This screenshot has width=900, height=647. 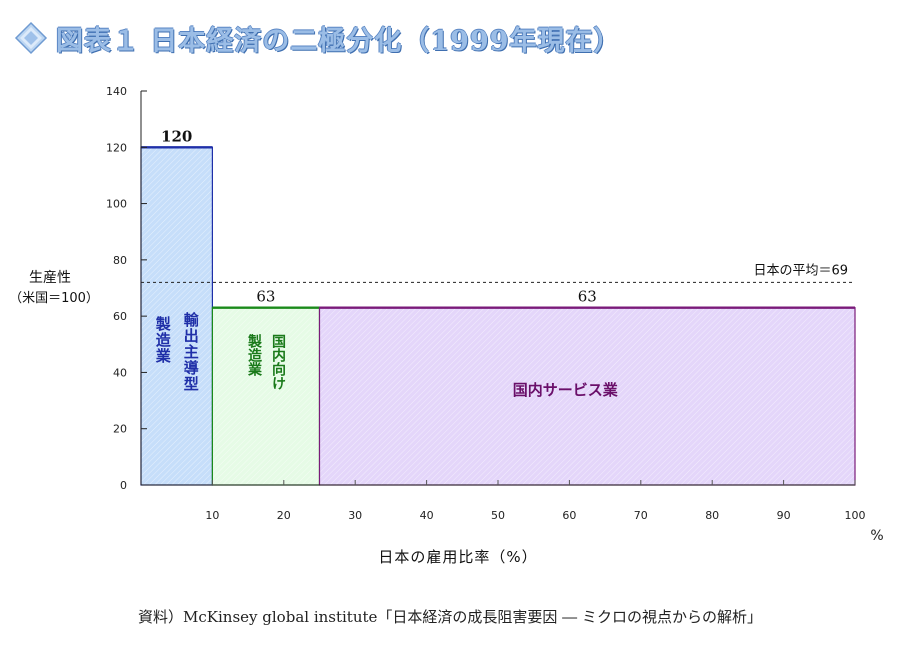 I want to click on bar-1-value-label: 120, so click(x=176, y=136).